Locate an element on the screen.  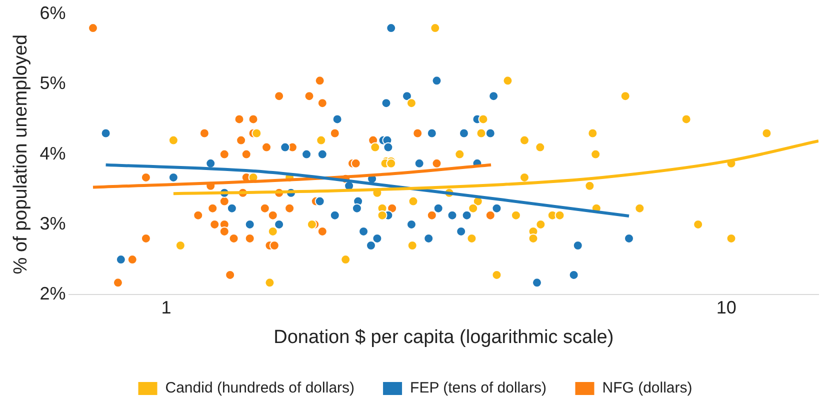
y-axis-title: % of population unemployed is located at coordinates (21, 154).